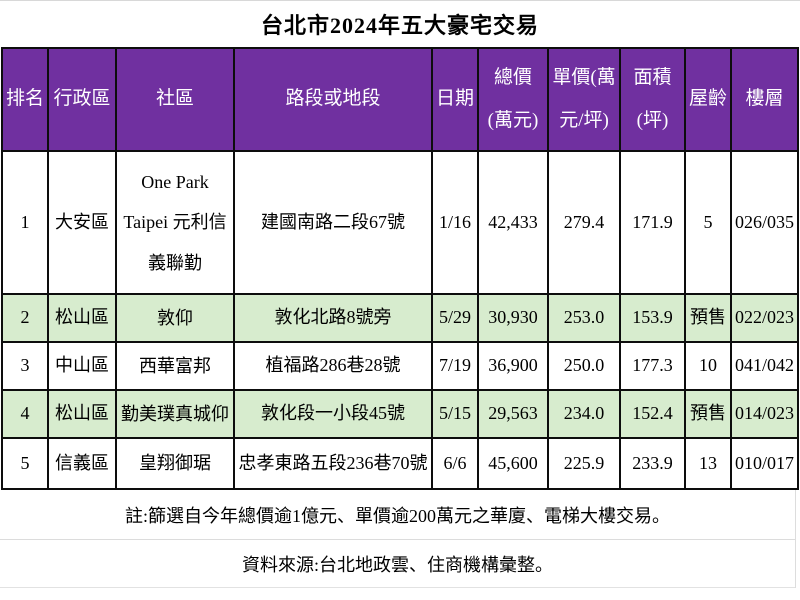 The height and width of the screenshot is (600, 800). What do you see at coordinates (175, 318) in the screenshot?
I see `cell-community: 敦仰` at bounding box center [175, 318].